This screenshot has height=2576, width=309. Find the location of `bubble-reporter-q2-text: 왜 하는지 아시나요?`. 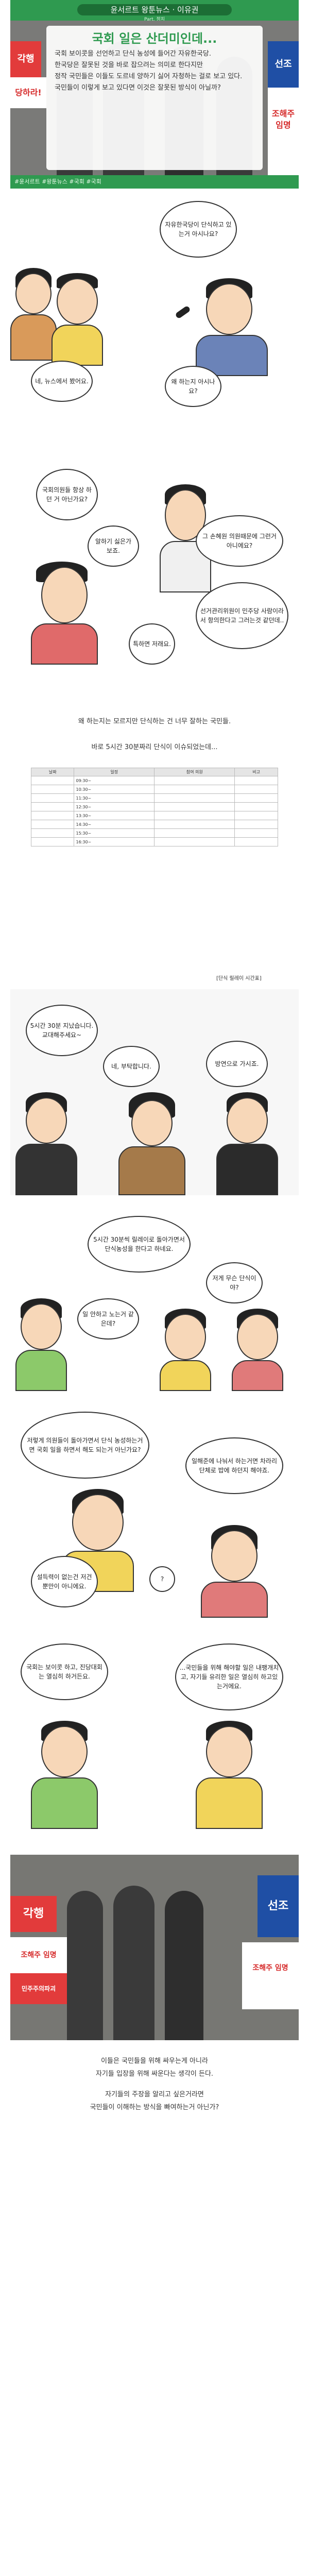

bubble-reporter-q2-text: 왜 하는지 아시나요? is located at coordinates (193, 386).